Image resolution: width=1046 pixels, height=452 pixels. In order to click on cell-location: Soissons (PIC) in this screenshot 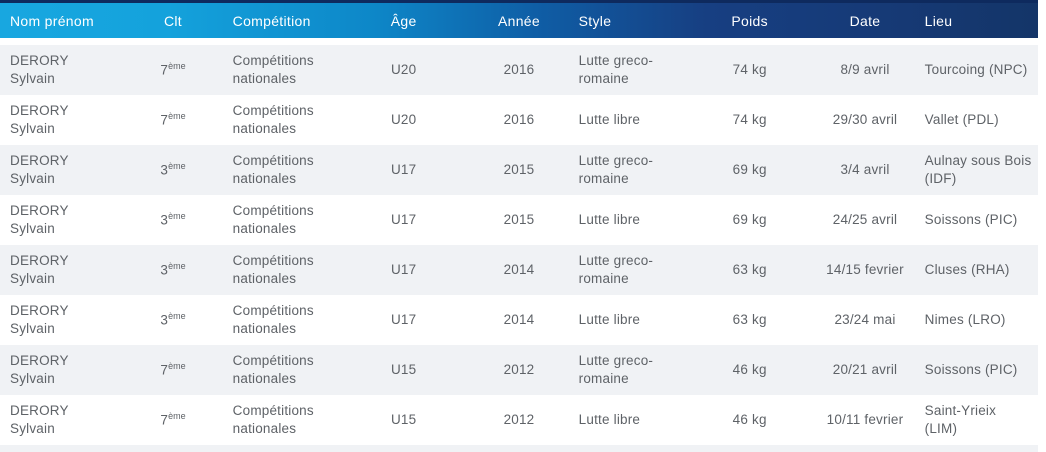, I will do `click(971, 219)`.